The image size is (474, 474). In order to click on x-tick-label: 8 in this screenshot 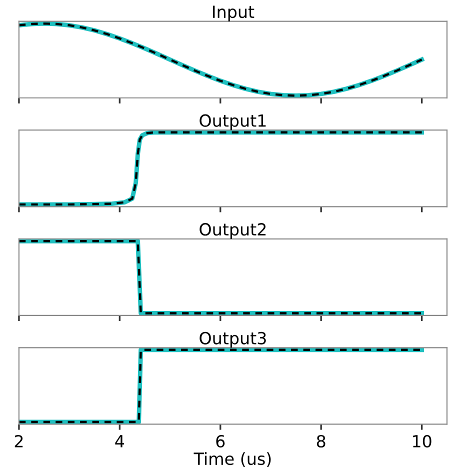, I will do `click(321, 441)`.